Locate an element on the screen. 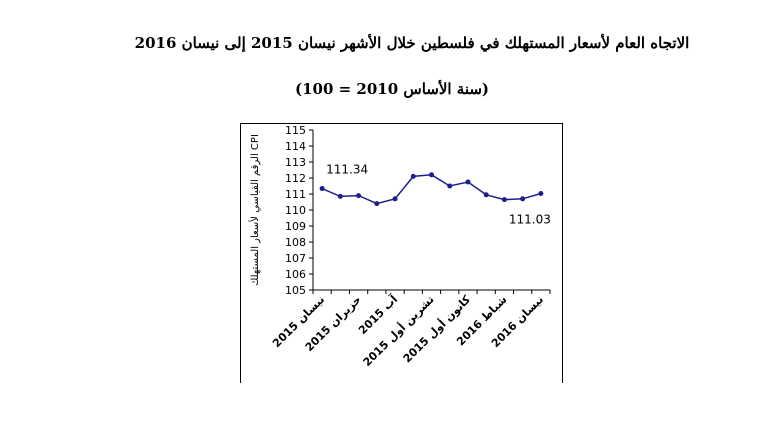 This screenshot has height=443, width=784. y-tick-label: 111 is located at coordinates (295, 194).